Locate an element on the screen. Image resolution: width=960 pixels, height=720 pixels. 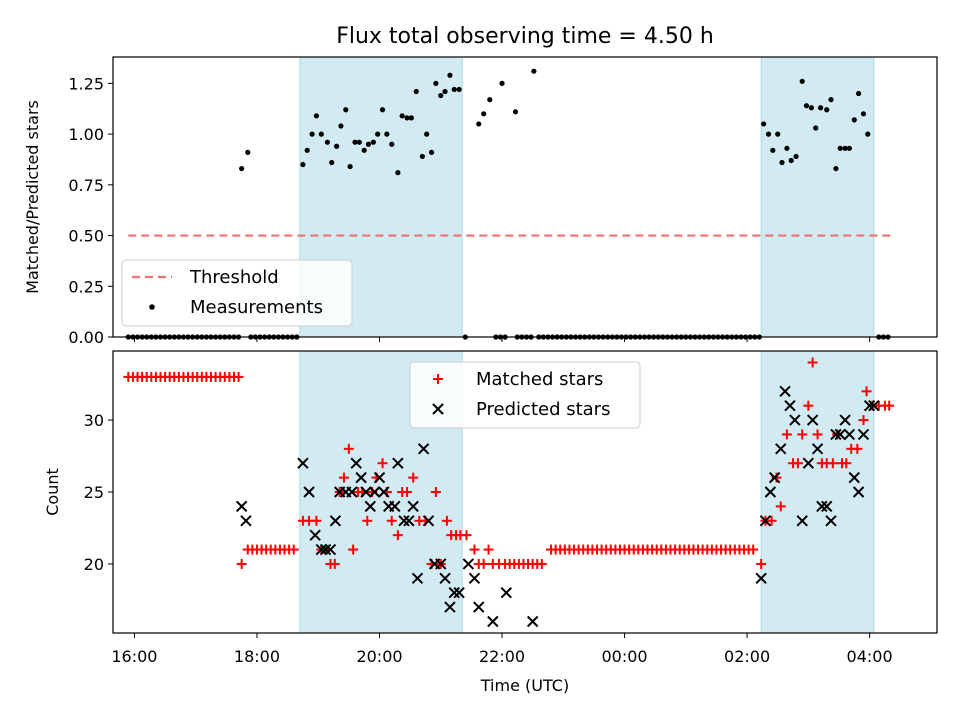
x-tick-label-1: 18:00 is located at coordinates (257, 656).